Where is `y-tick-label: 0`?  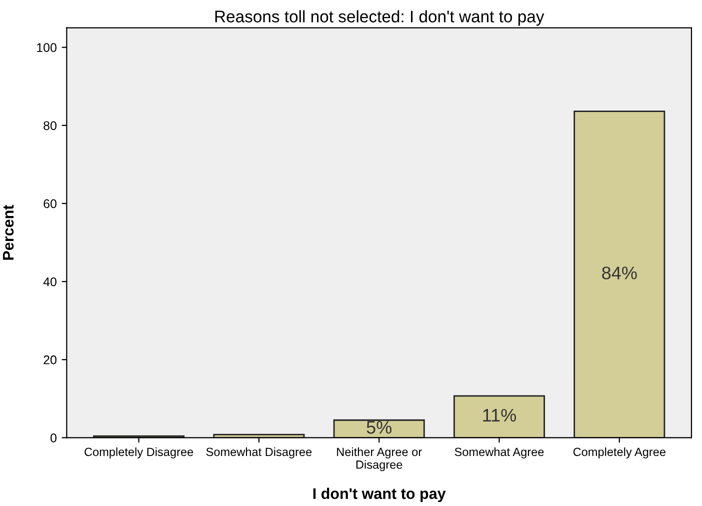 y-tick-label: 0 is located at coordinates (53, 437).